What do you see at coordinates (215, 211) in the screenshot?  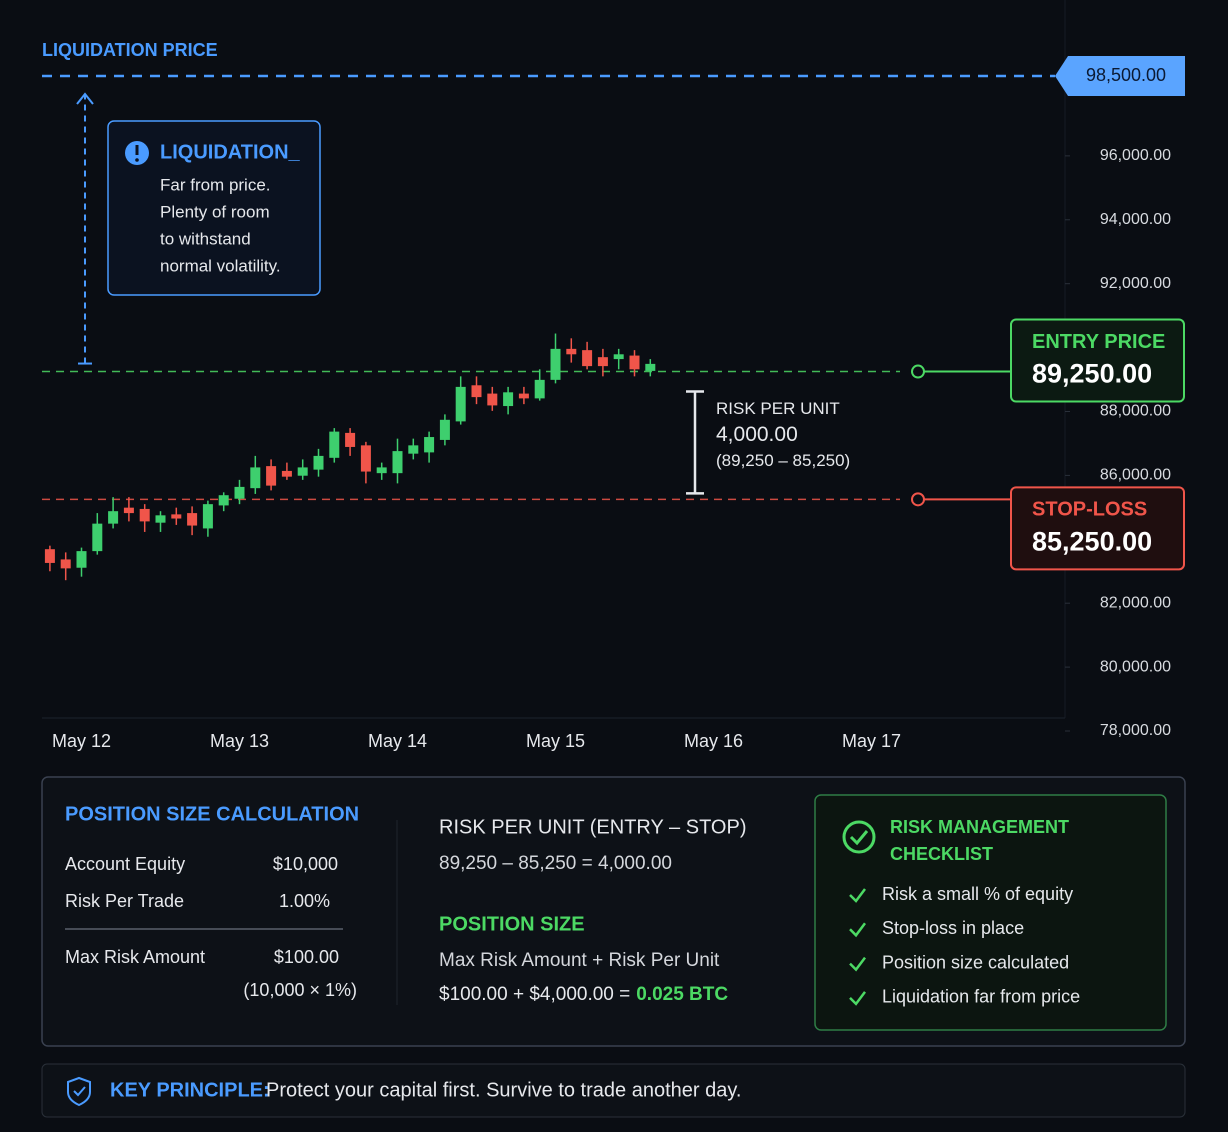 I see `callout-line: Plenty of room` at bounding box center [215, 211].